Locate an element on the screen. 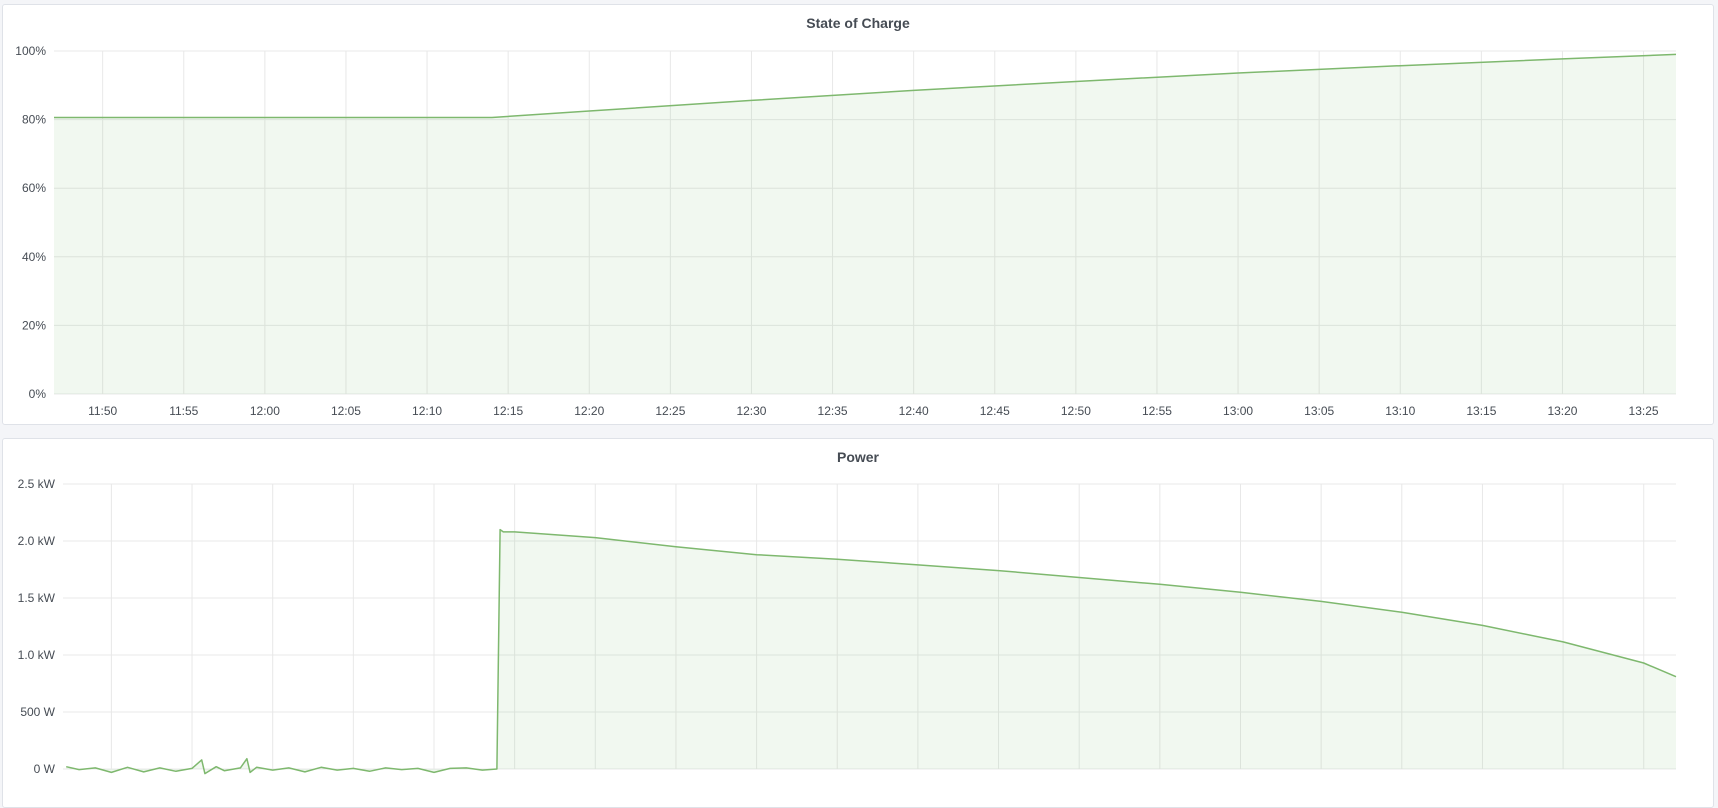  x-tick-label: 13:05 is located at coordinates (1319, 411).